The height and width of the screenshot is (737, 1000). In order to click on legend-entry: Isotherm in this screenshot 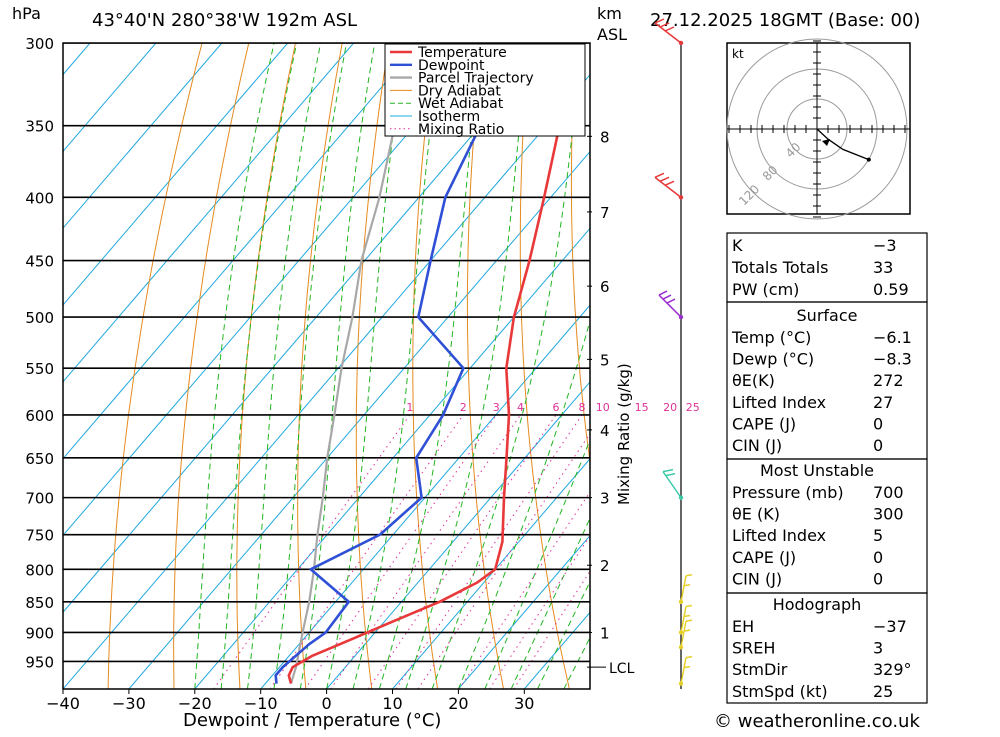, I will do `click(449, 117)`.